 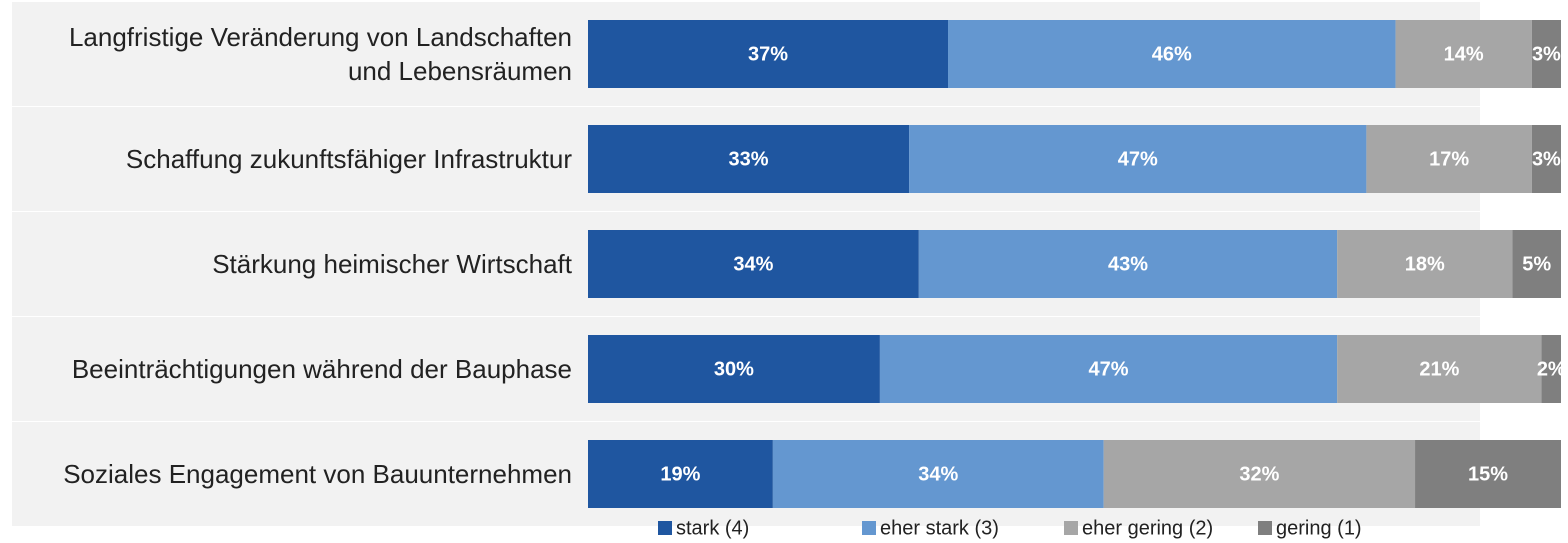 I want to click on category-text: Beeinträchtigungen während der Bauphase, so click(x=321, y=369).